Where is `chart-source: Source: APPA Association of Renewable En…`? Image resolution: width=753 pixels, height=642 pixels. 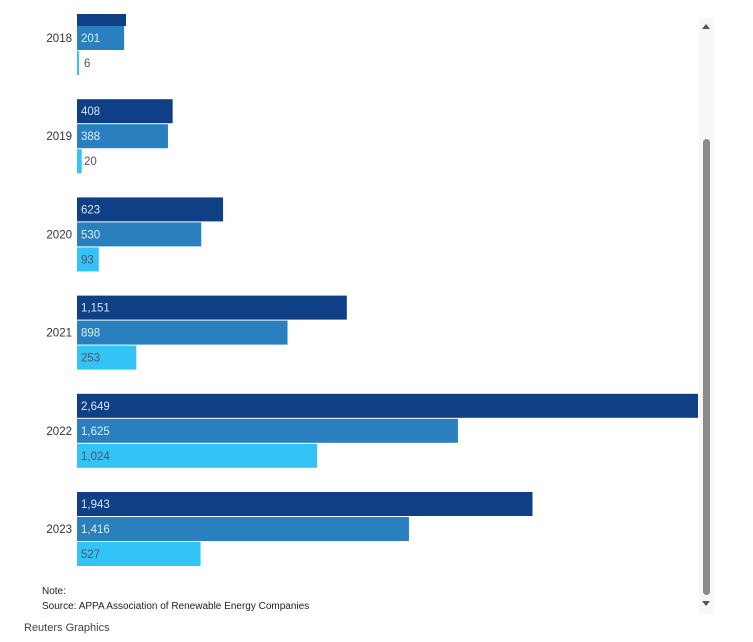 chart-source: Source: APPA Association of Renewable En… is located at coordinates (176, 606).